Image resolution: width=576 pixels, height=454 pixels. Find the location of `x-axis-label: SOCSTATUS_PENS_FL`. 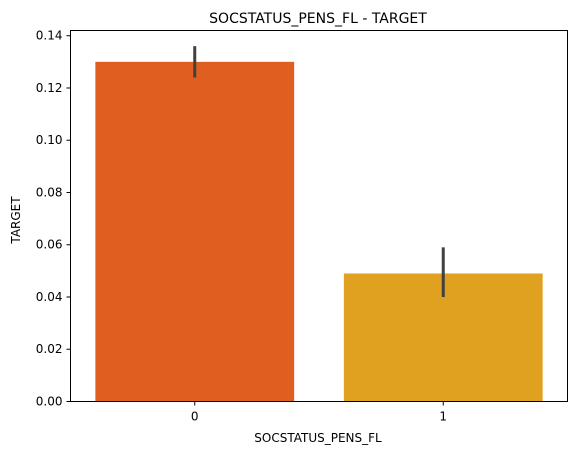

x-axis-label: SOCSTATUS_PENS_FL is located at coordinates (318, 438).